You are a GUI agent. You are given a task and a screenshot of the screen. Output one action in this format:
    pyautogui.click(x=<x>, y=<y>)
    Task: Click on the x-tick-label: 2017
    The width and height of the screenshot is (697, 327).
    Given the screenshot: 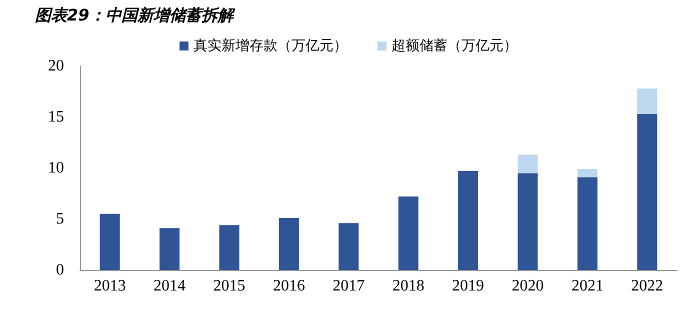 What is the action you would take?
    pyautogui.click(x=348, y=286)
    